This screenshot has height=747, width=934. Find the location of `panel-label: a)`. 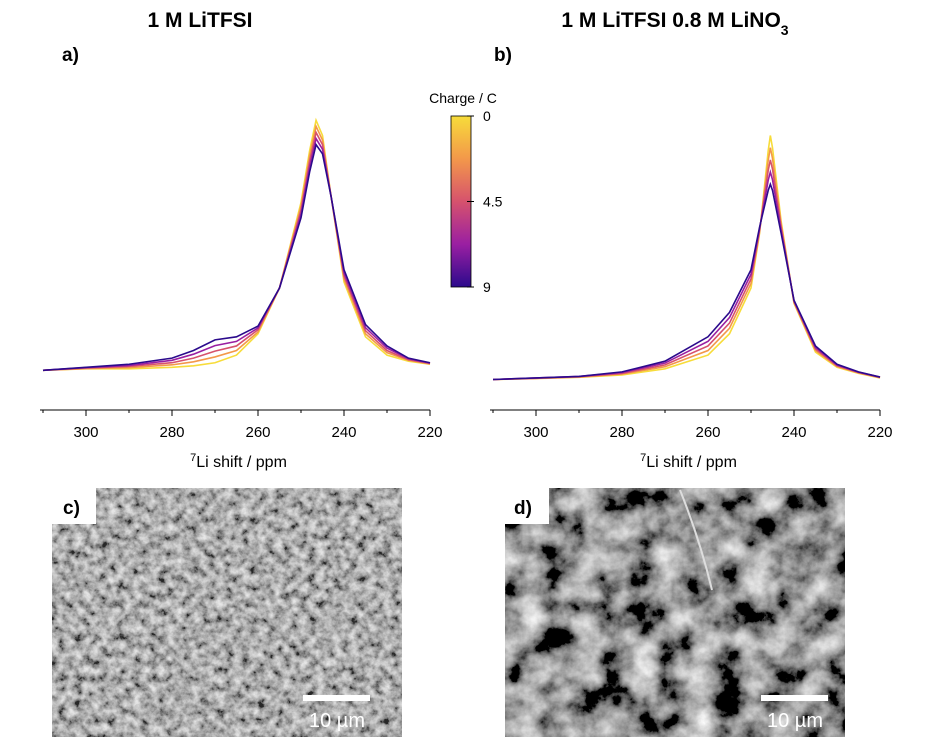

panel-label: a) is located at coordinates (70, 55).